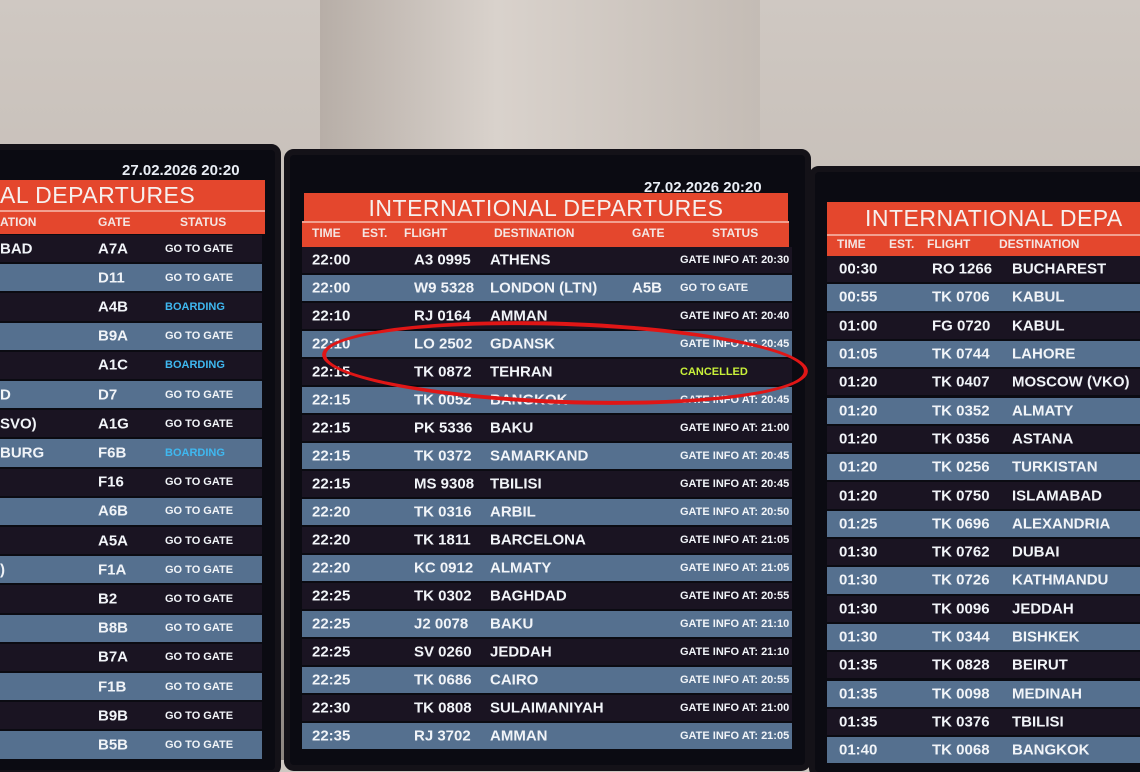  I want to click on flight-row: 22:20 TK 1811 BARCELONA GATE INFO AT: 21:05, so click(547, 540).